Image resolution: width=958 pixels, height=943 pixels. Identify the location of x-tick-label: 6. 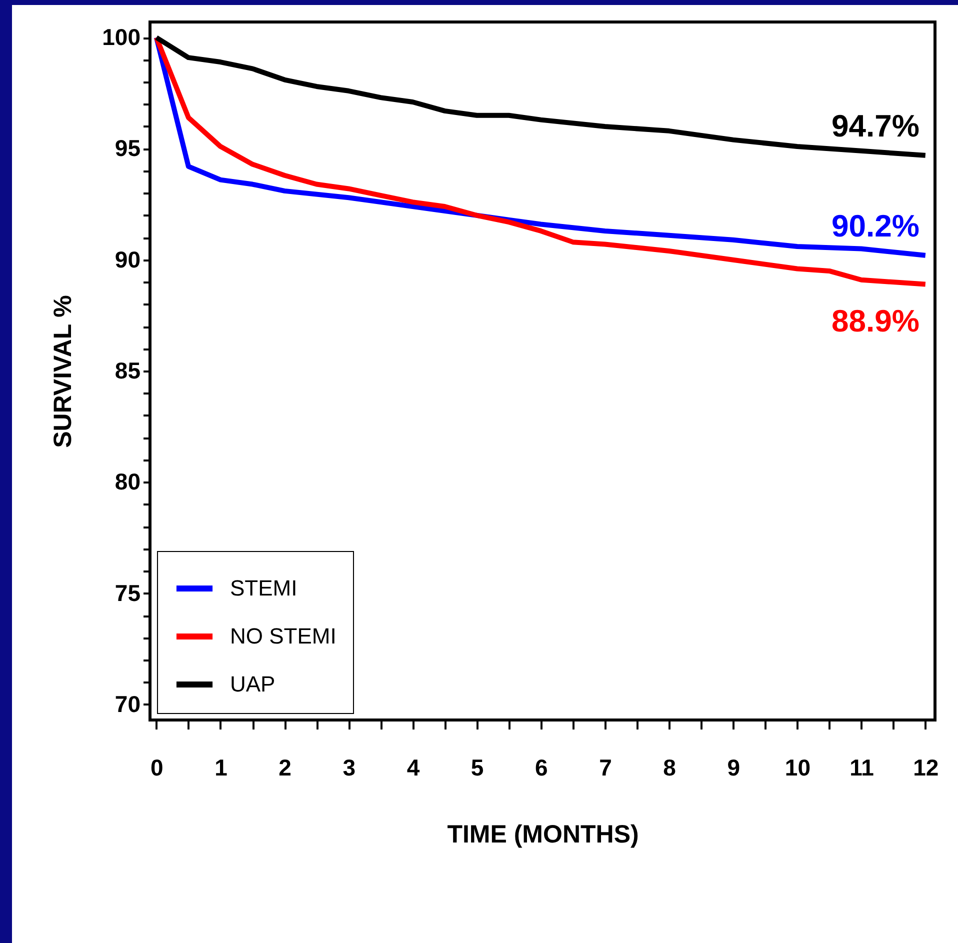
(541, 767).